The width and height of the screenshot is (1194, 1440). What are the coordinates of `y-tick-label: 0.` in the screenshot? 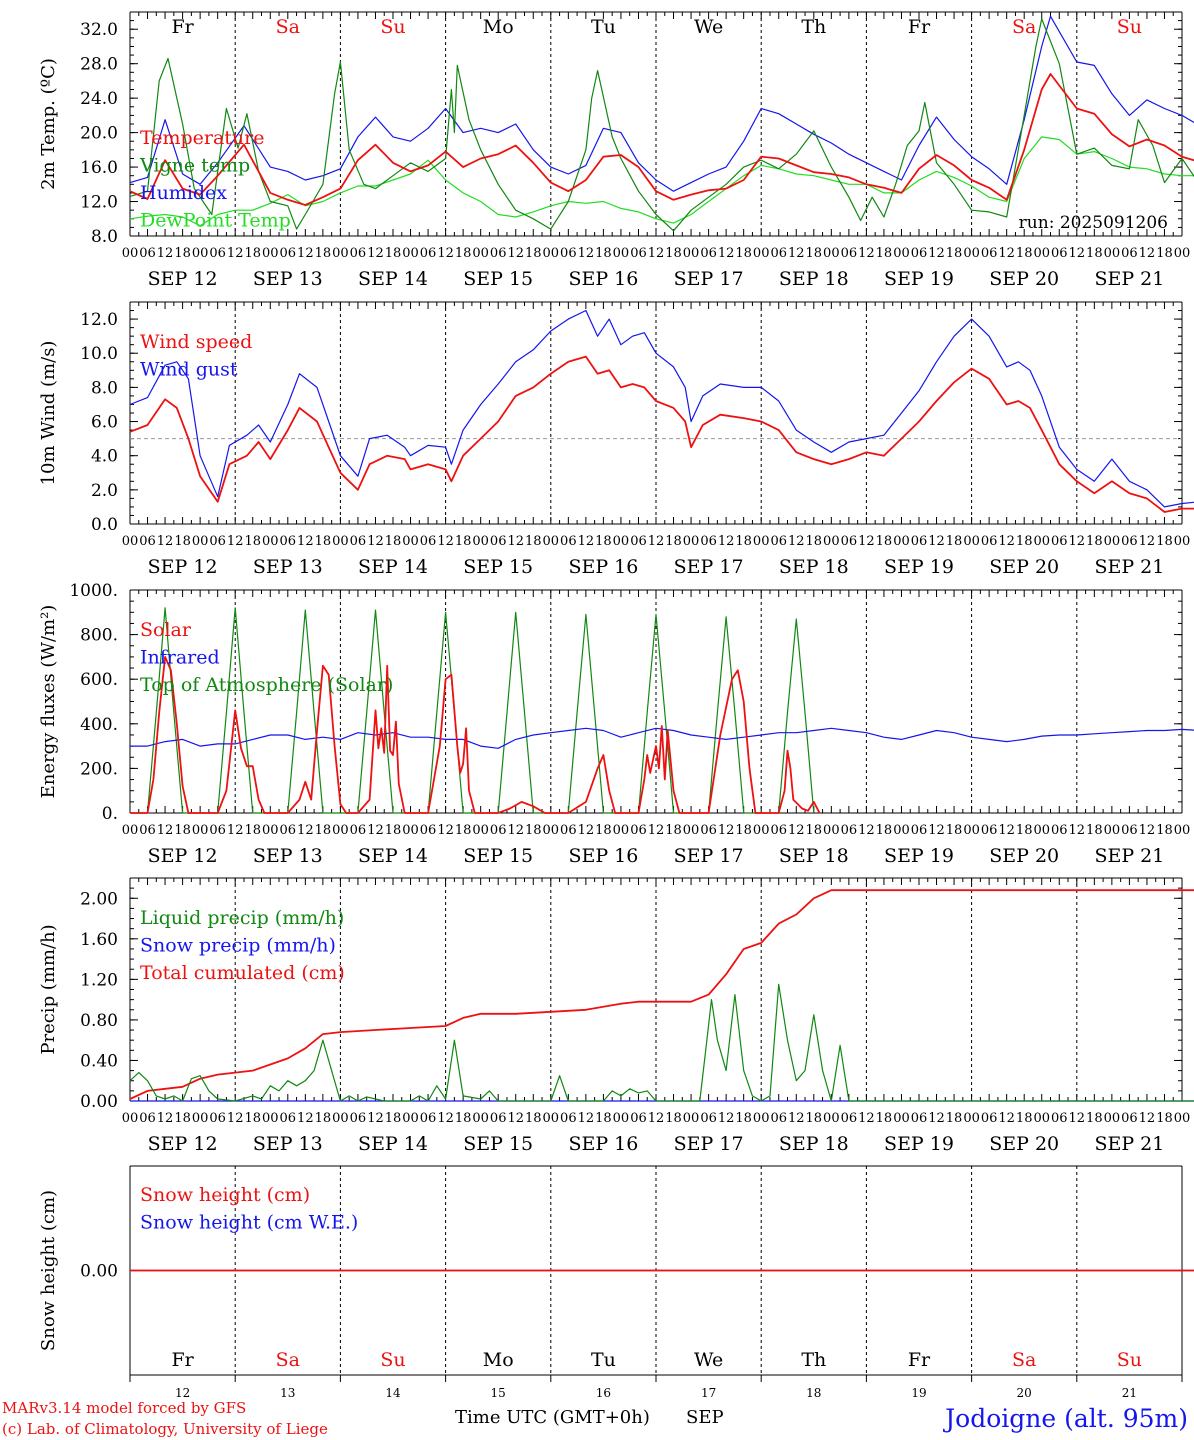 It's located at (110, 814).